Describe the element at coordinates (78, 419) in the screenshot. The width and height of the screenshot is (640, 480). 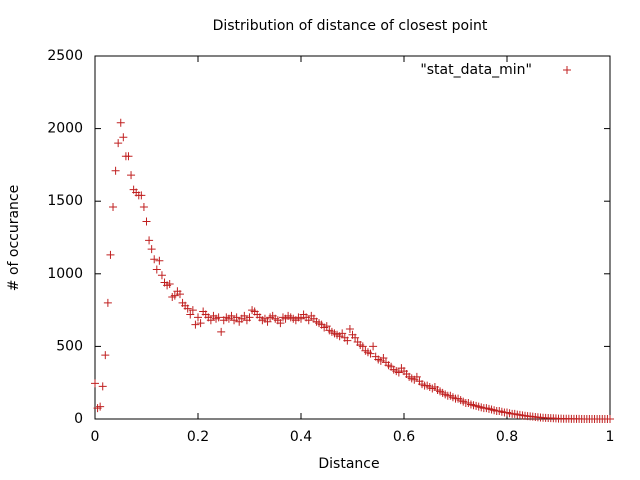
I see `y-tick-label: 0` at that location.